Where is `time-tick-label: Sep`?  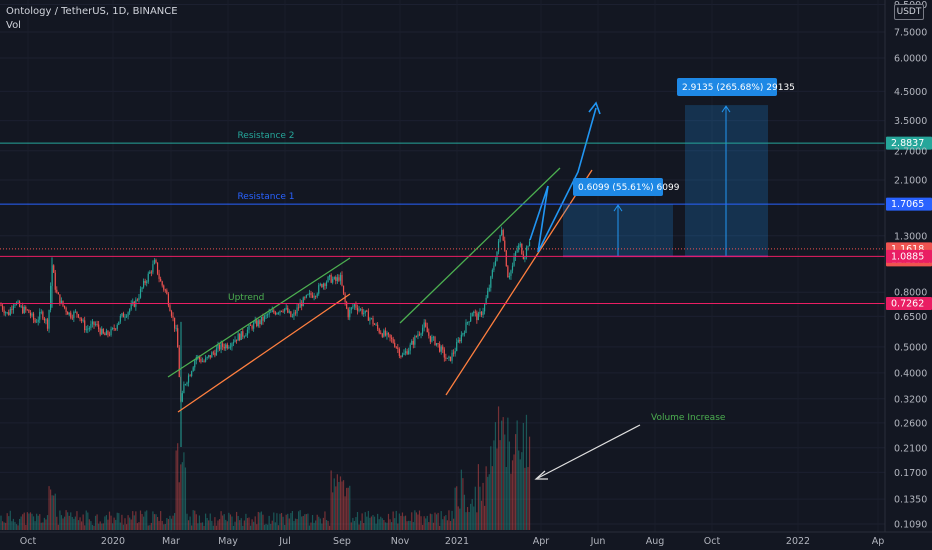
time-tick-label: Sep is located at coordinates (342, 541).